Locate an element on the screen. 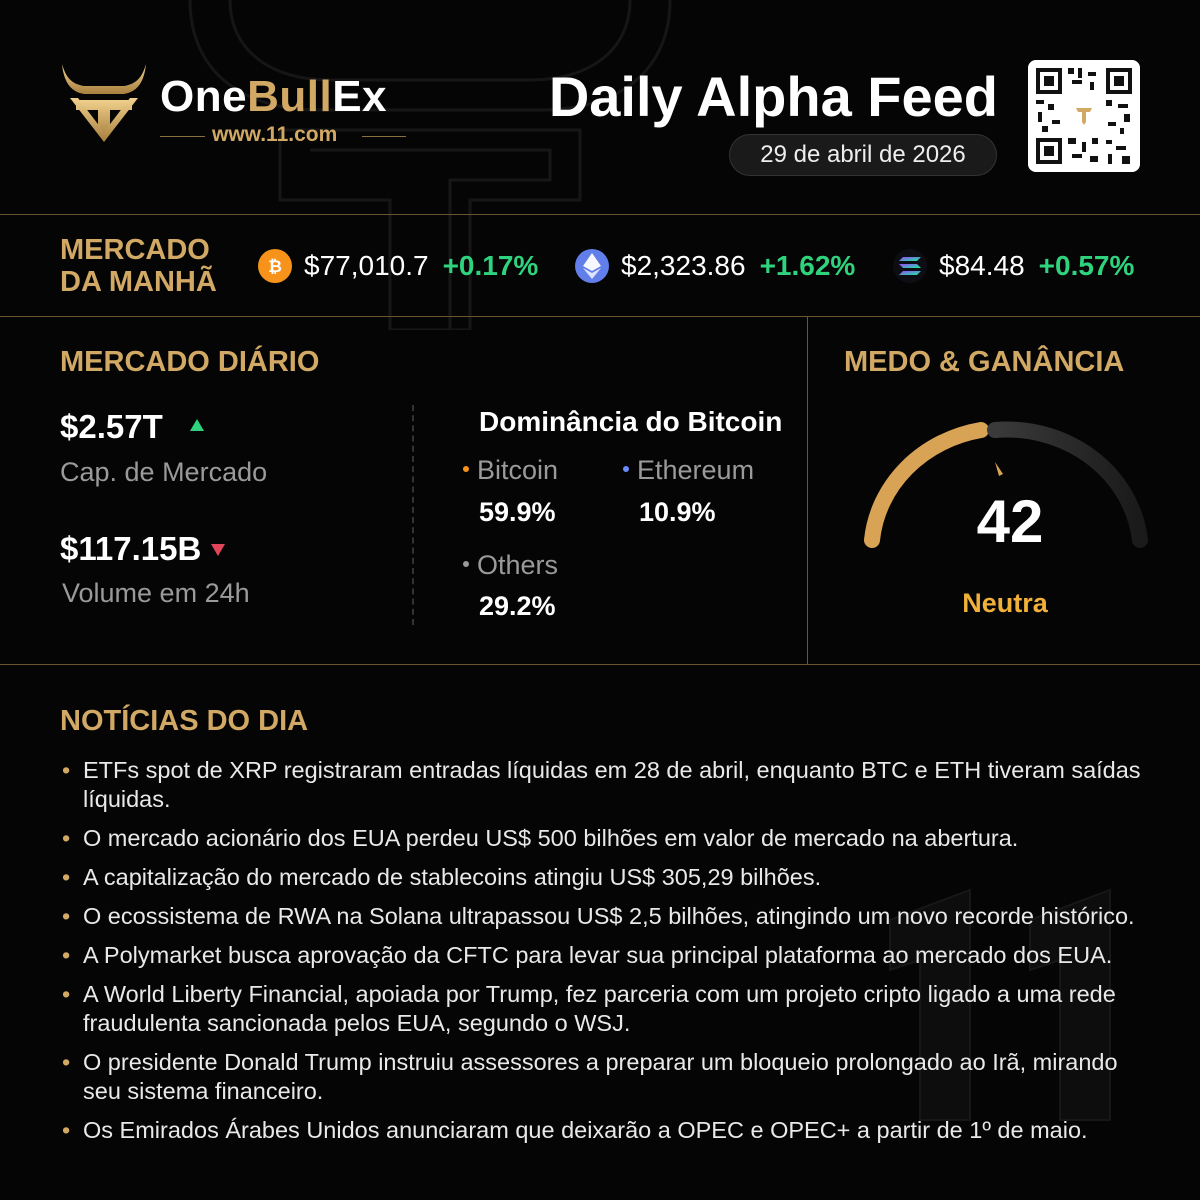 This screenshot has height=1200, width=1200. brand-ex: Ex is located at coordinates (360, 96).